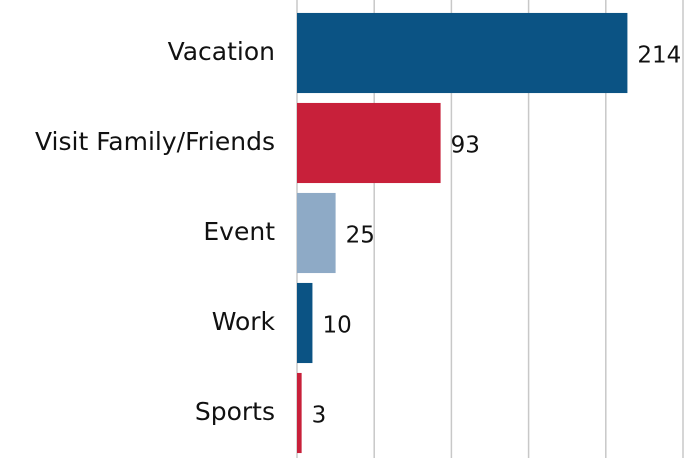  What do you see at coordinates (239, 231) in the screenshot?
I see `category-label: Event` at bounding box center [239, 231].